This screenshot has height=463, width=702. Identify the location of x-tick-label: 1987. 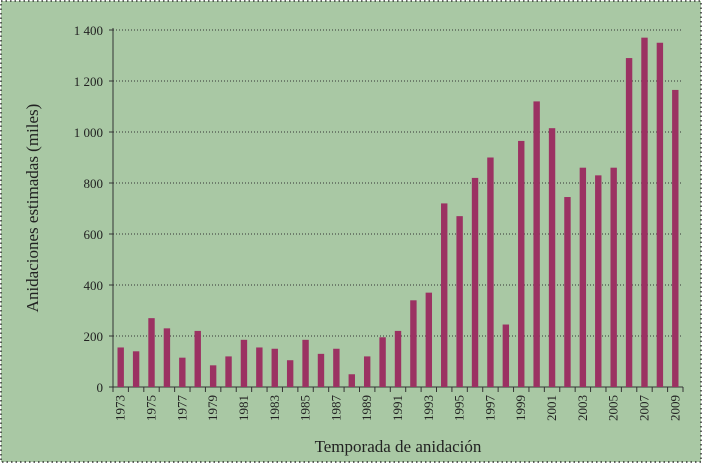
(335, 408).